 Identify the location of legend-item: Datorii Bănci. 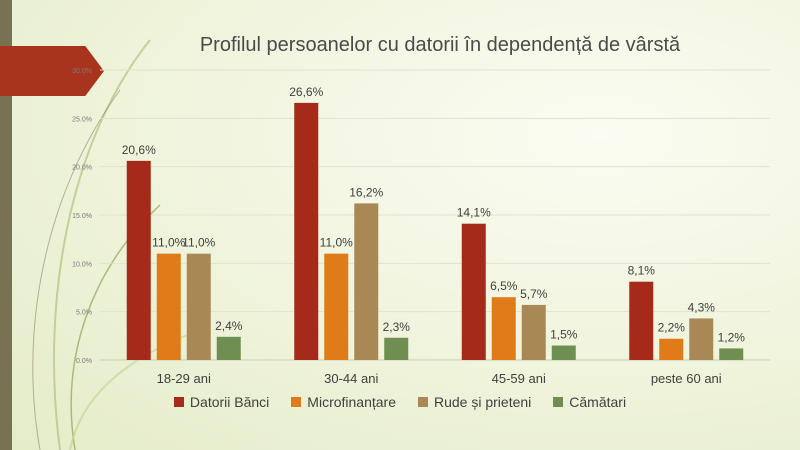
(221, 402).